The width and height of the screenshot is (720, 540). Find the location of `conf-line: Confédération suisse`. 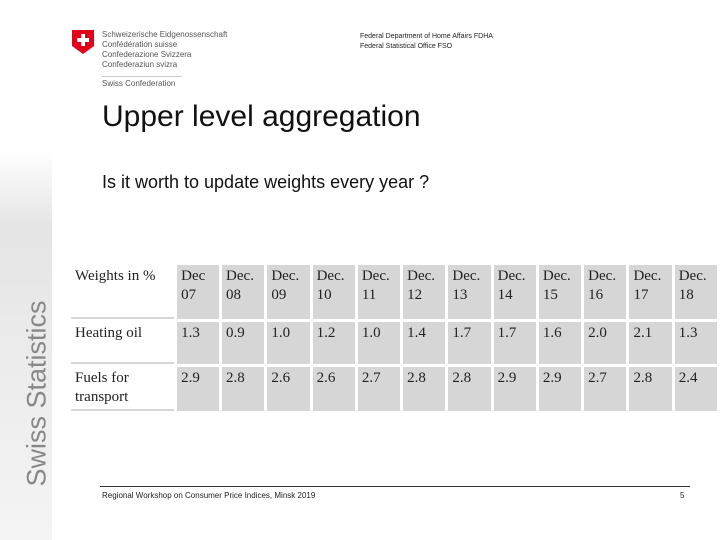

conf-line: Confédération suisse is located at coordinates (140, 44).